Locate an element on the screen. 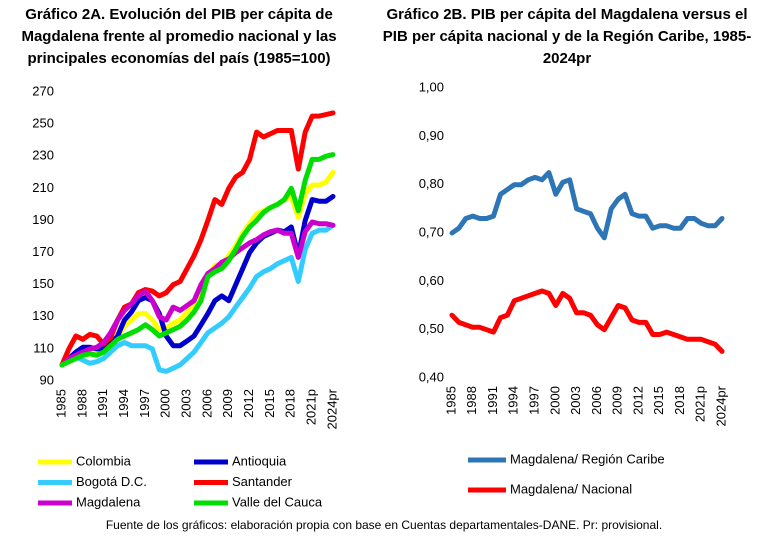 The width and height of the screenshot is (768, 536). legend-label: Magdalena is located at coordinates (108, 501).